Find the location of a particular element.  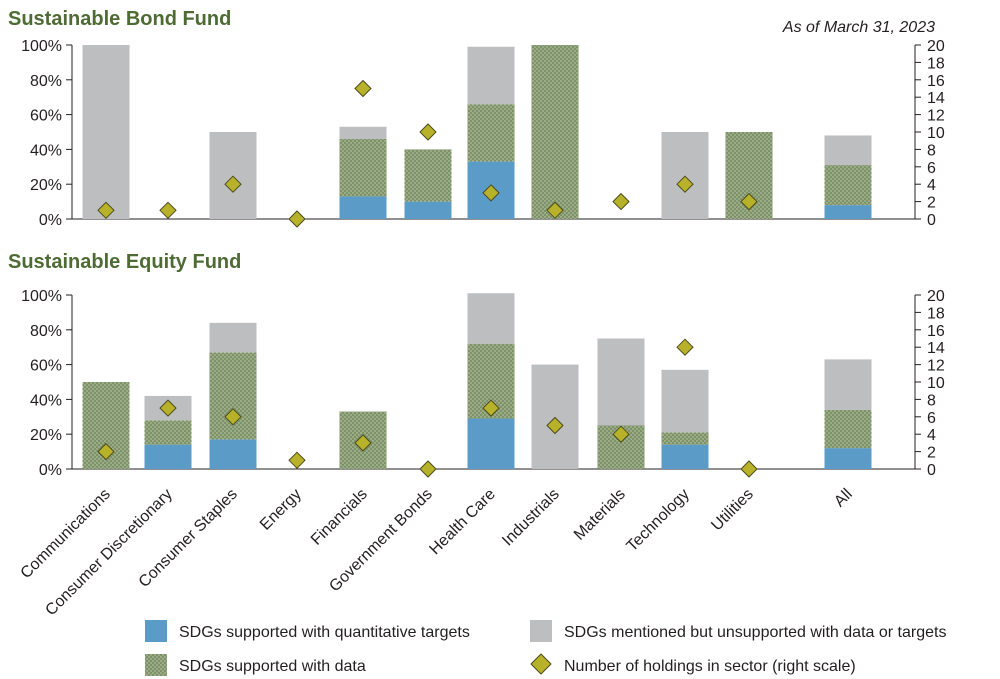

as-of-date: As of March 31, 2023 is located at coordinates (858, 27).